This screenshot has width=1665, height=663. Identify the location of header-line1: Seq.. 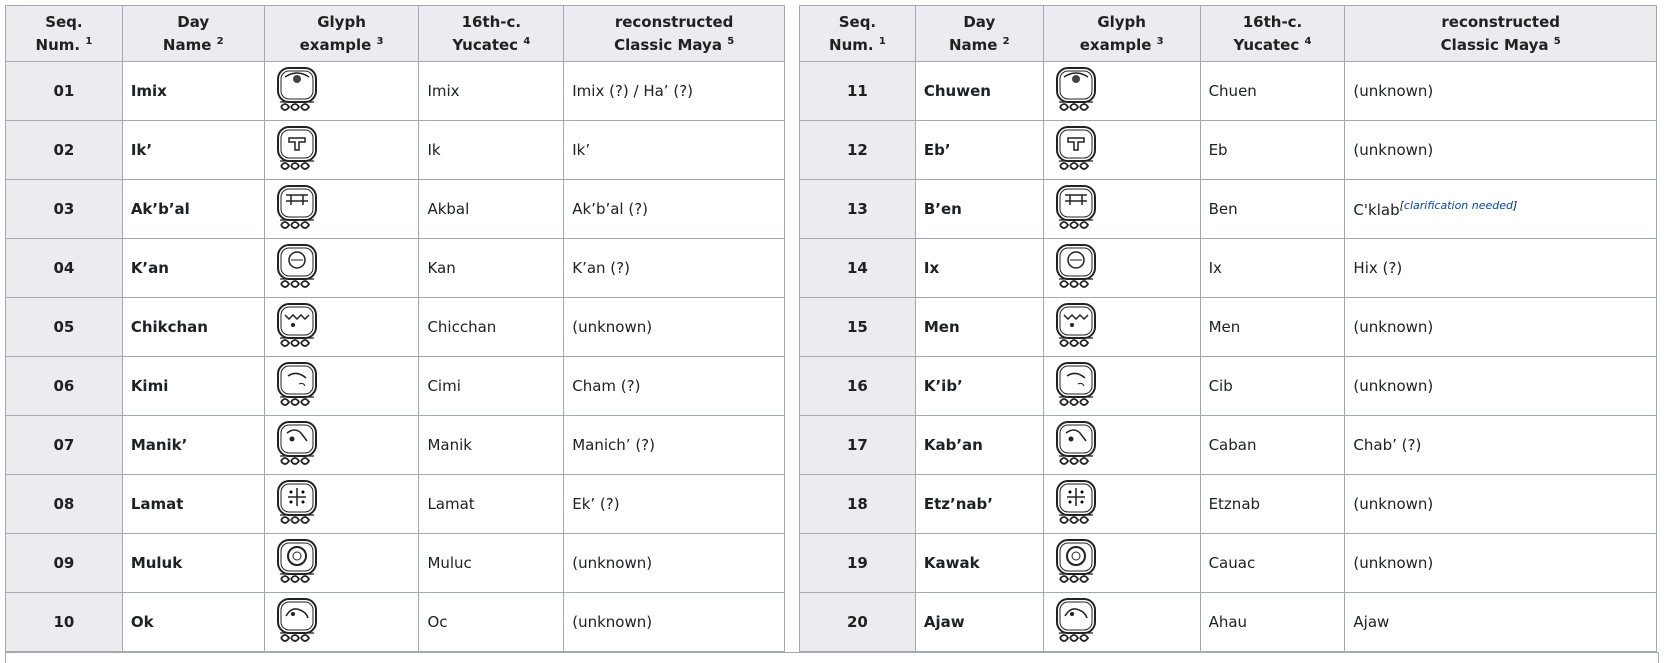
(64, 21).